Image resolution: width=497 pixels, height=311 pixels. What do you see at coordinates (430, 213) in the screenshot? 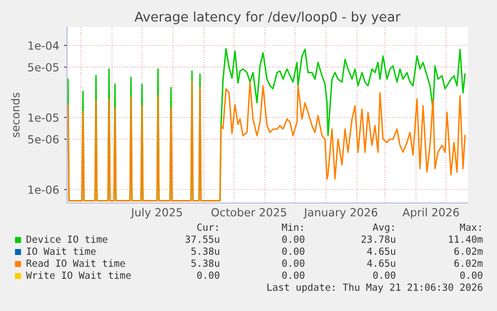
I see `x-tick-label: April 2026` at bounding box center [430, 213].